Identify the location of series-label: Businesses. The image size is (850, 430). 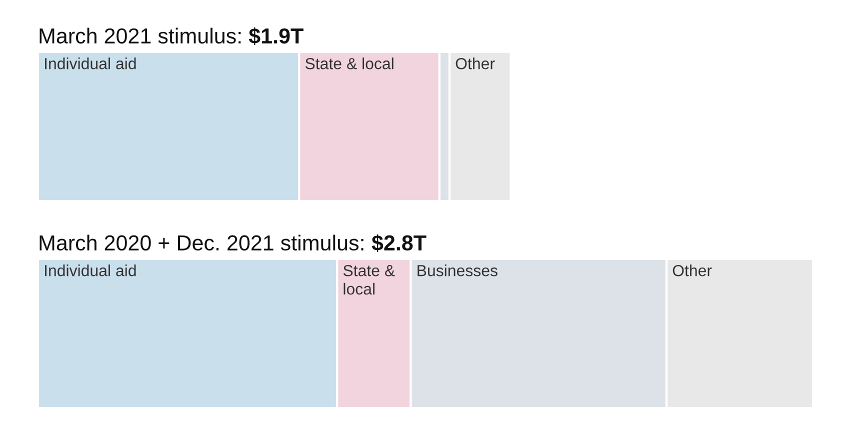
(458, 270).